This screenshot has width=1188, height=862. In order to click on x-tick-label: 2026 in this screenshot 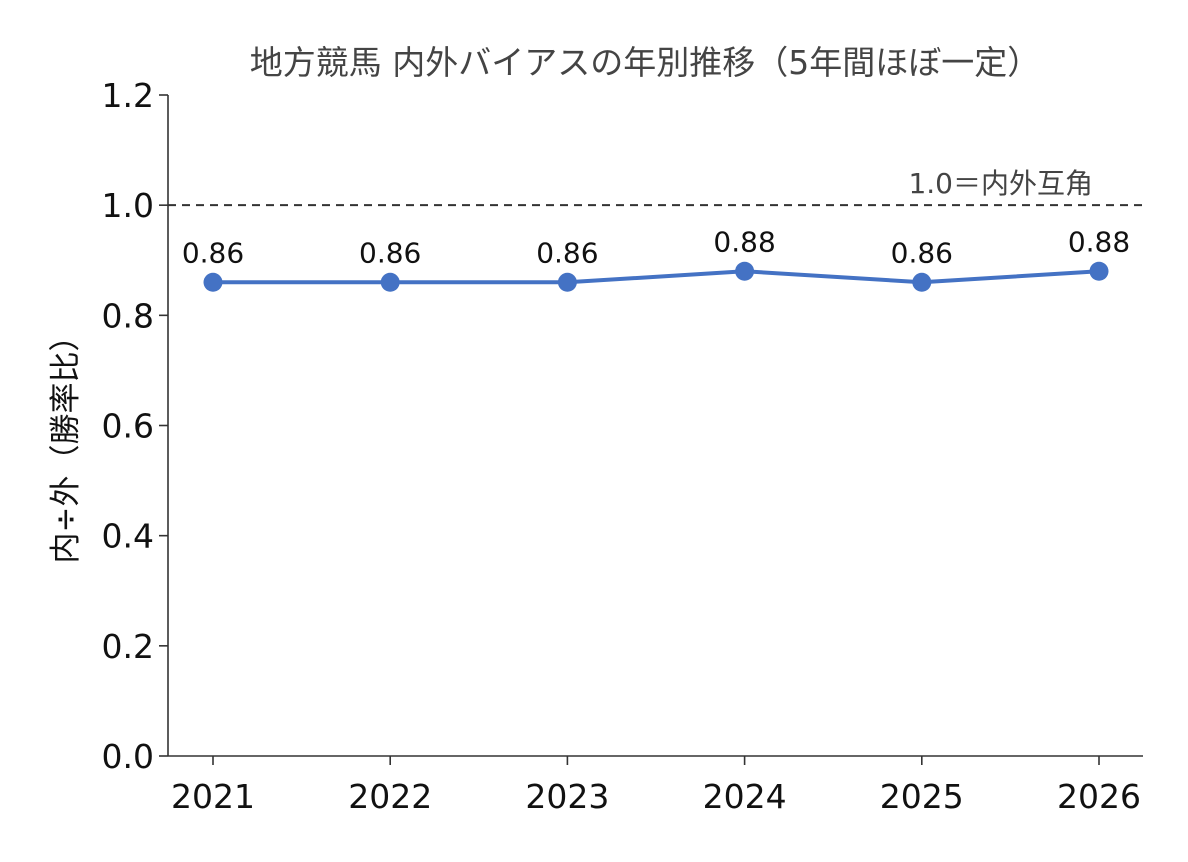, I will do `click(1099, 796)`.